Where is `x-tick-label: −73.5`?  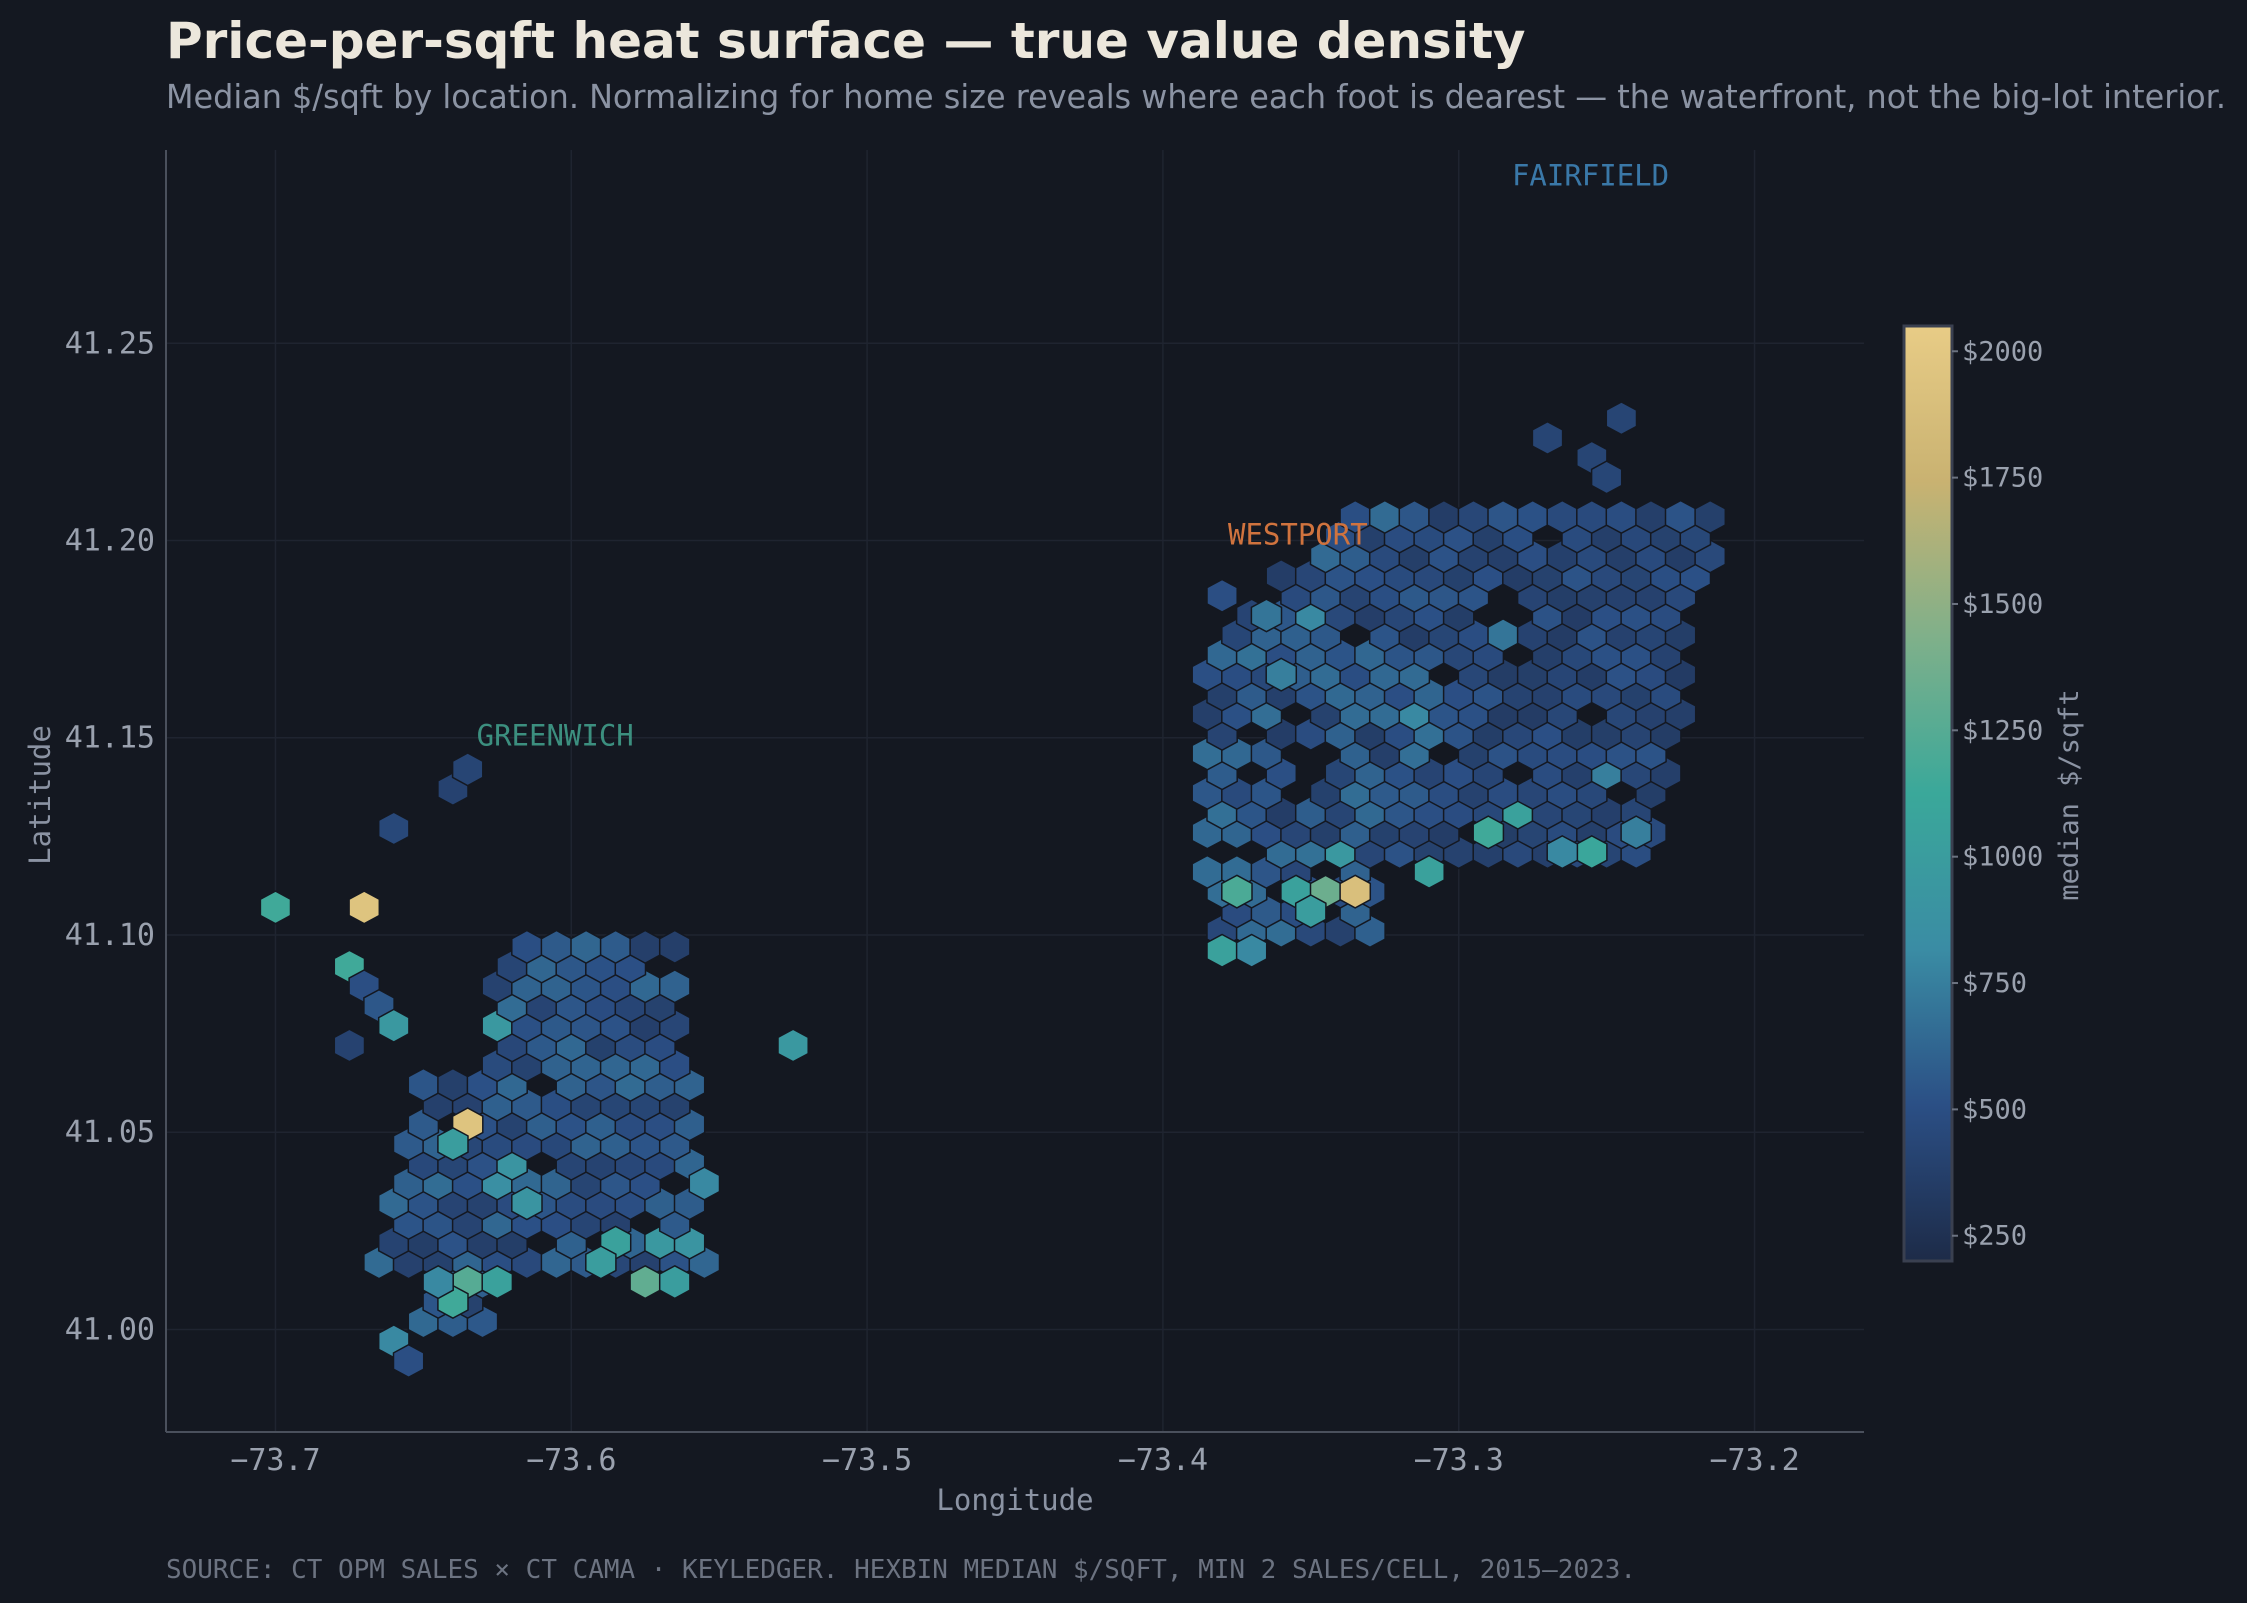 x-tick-label: −73.5 is located at coordinates (867, 1460).